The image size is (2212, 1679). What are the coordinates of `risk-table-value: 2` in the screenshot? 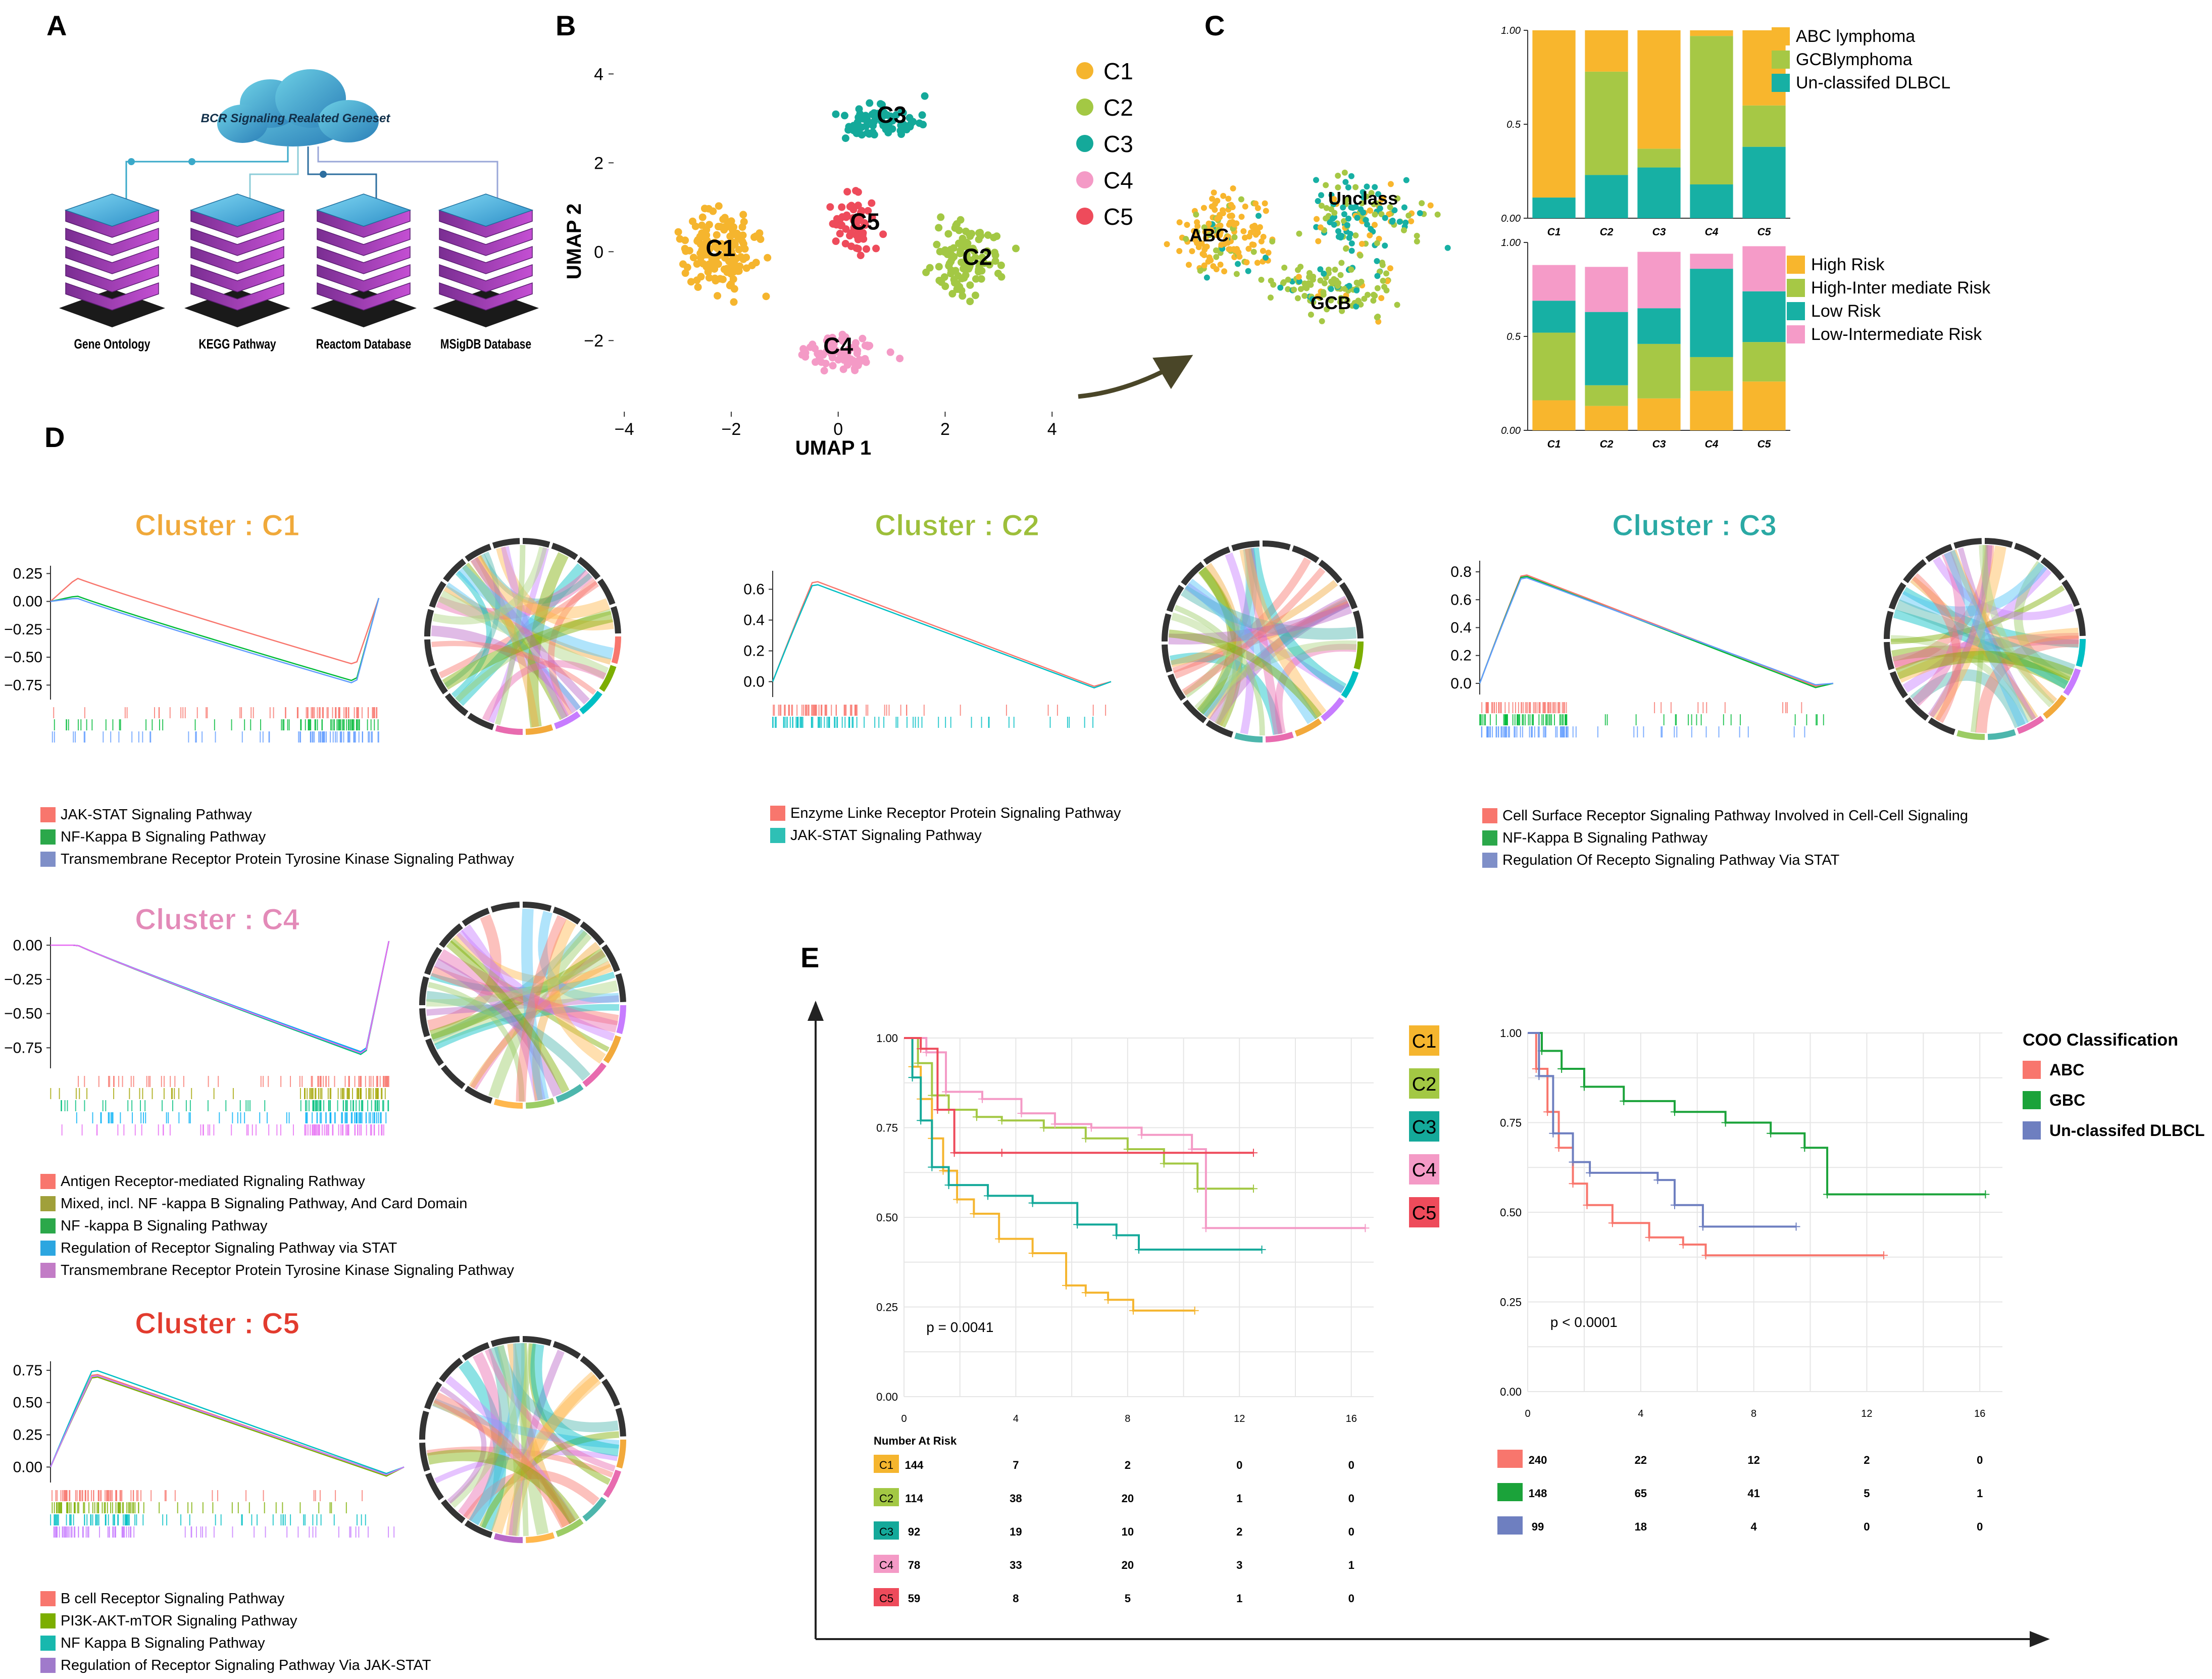 It's located at (1128, 1465).